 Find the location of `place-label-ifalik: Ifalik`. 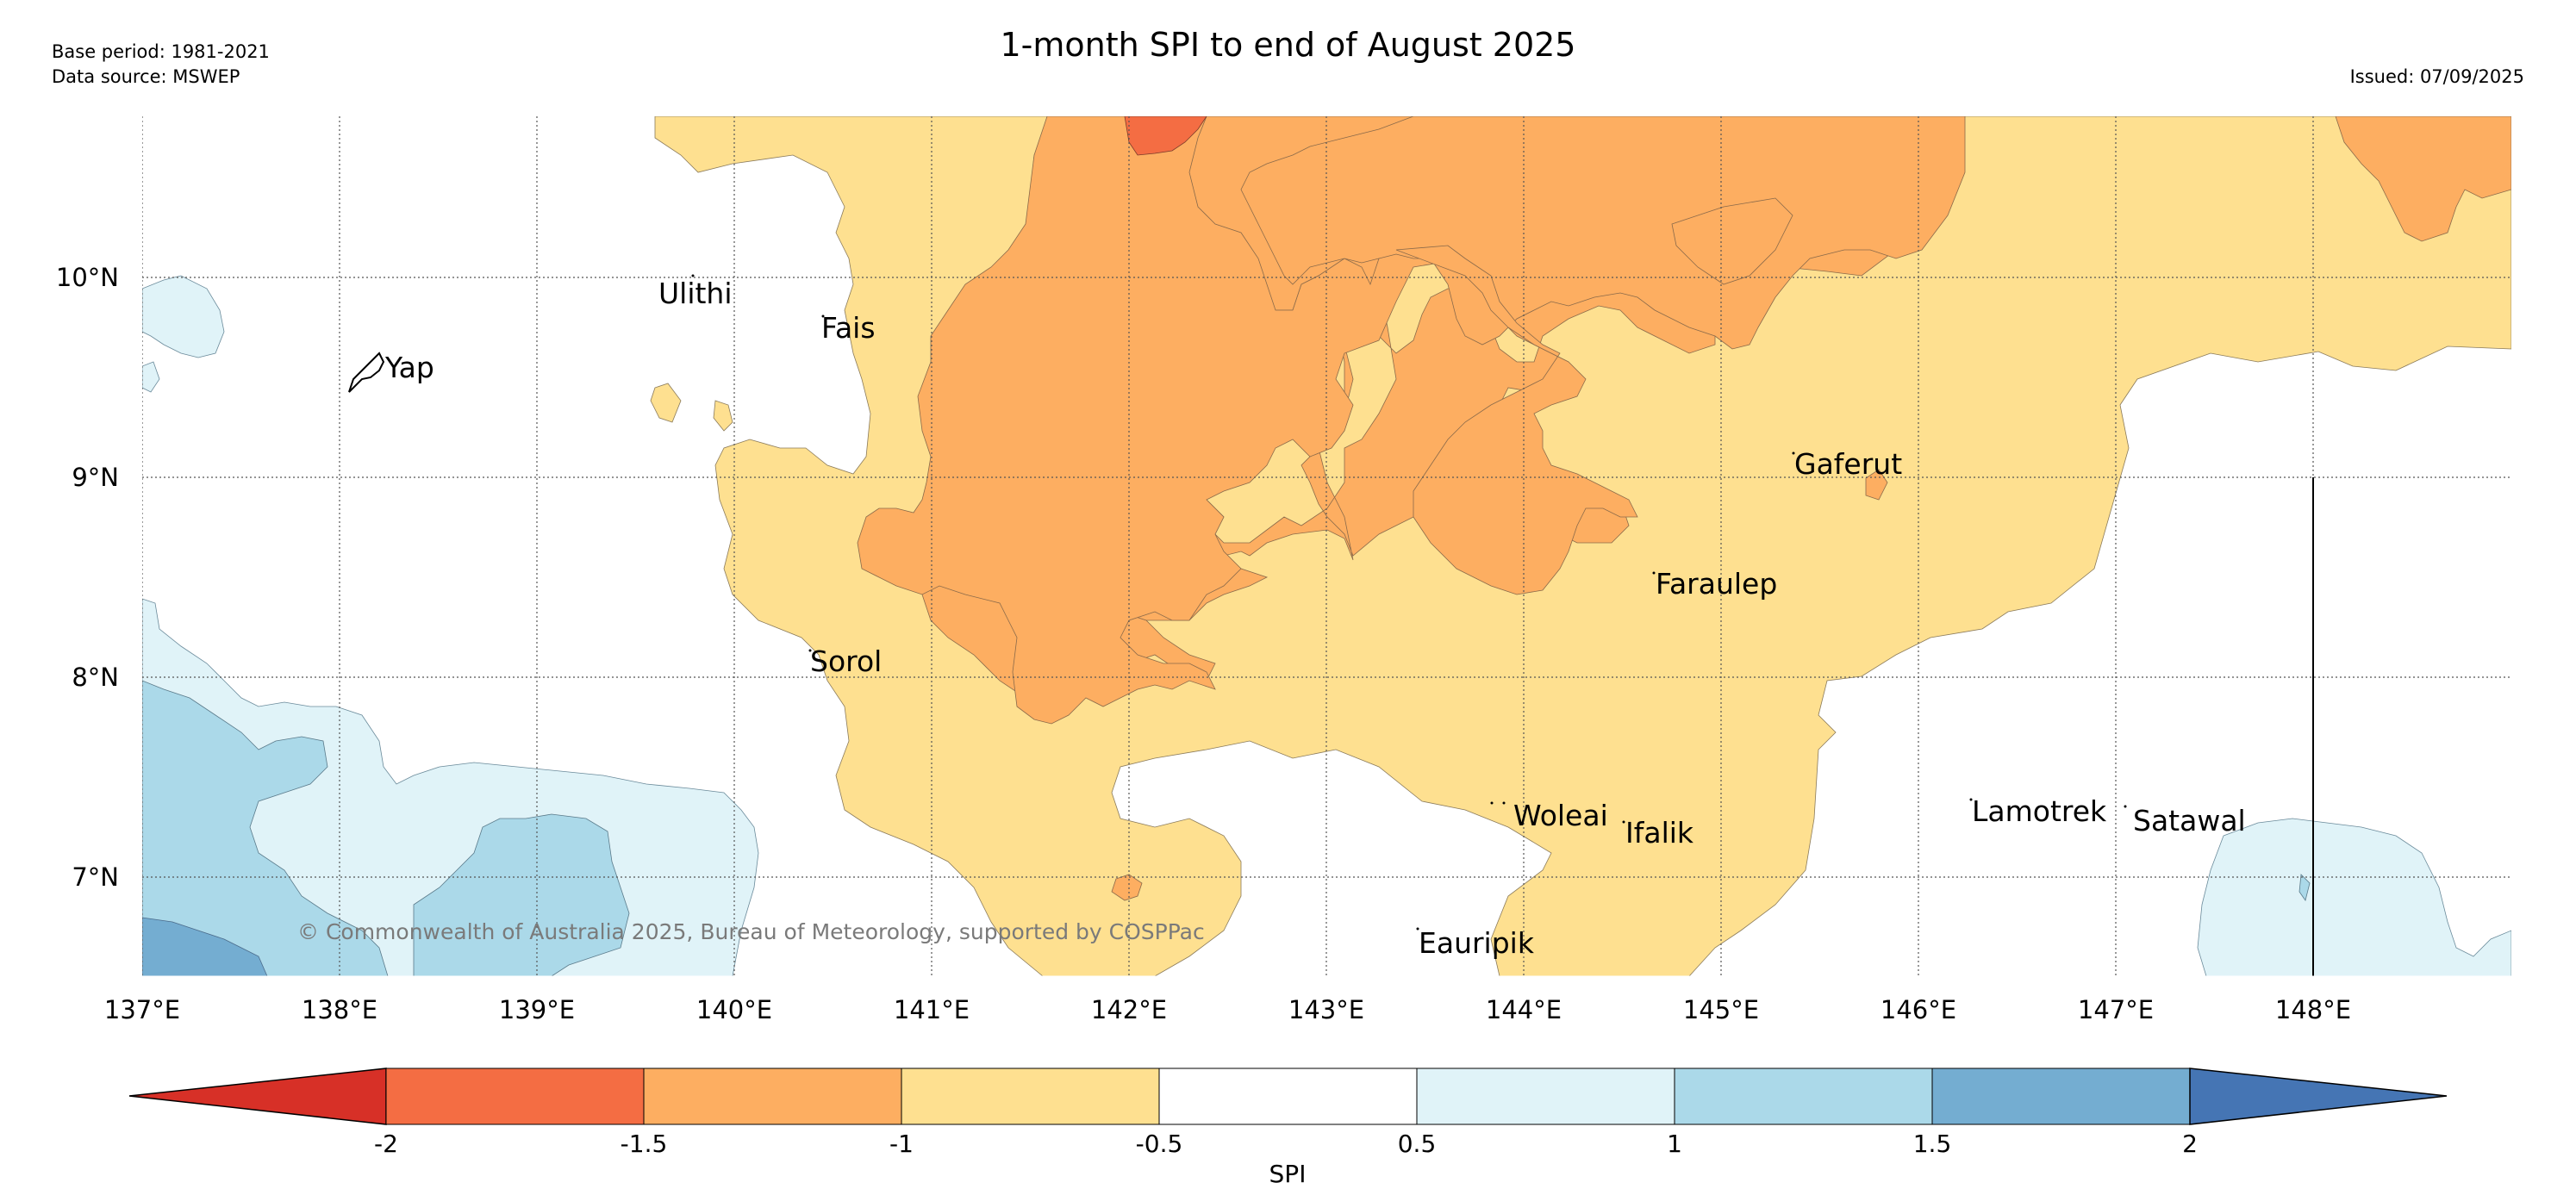

place-label-ifalik: Ifalik is located at coordinates (1659, 833).